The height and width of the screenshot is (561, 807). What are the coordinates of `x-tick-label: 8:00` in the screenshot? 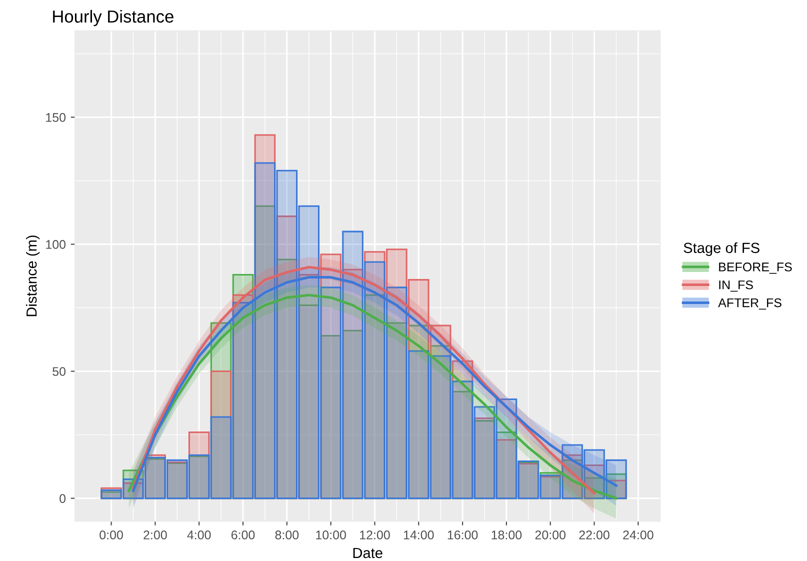 It's located at (287, 535).